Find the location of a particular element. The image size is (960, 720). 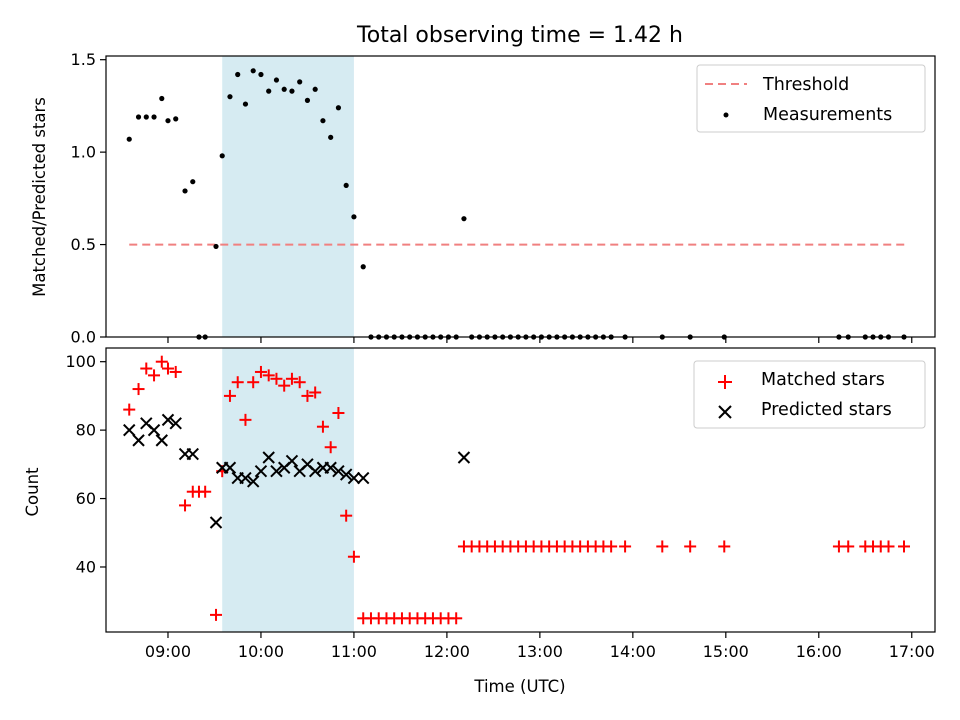

x-axis-label: Time (UTC) is located at coordinates (519, 686).